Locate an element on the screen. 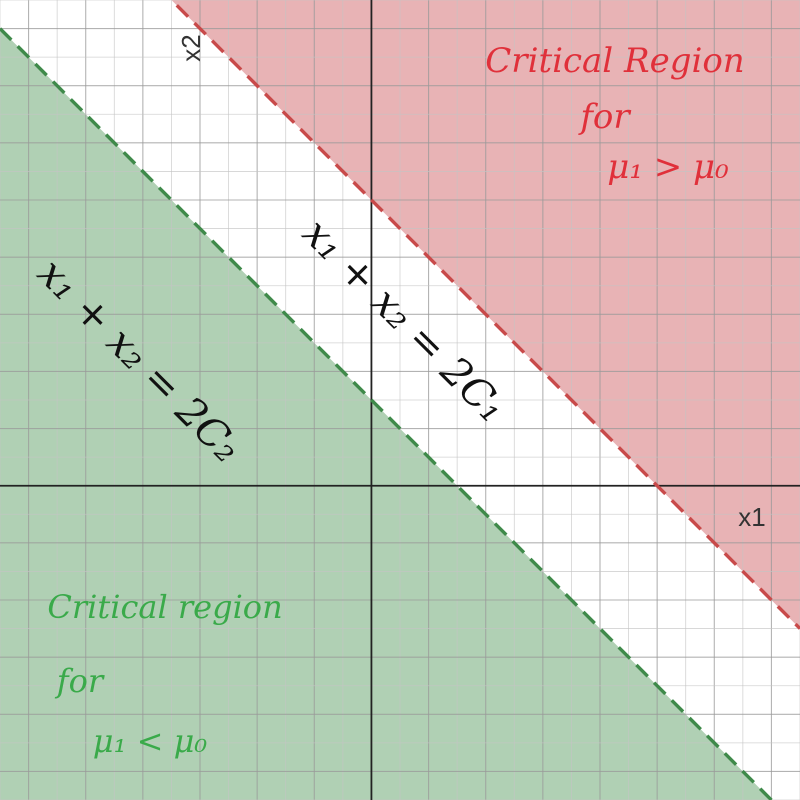  upper-region-label-line1: Critical Region is located at coordinates (614, 61).